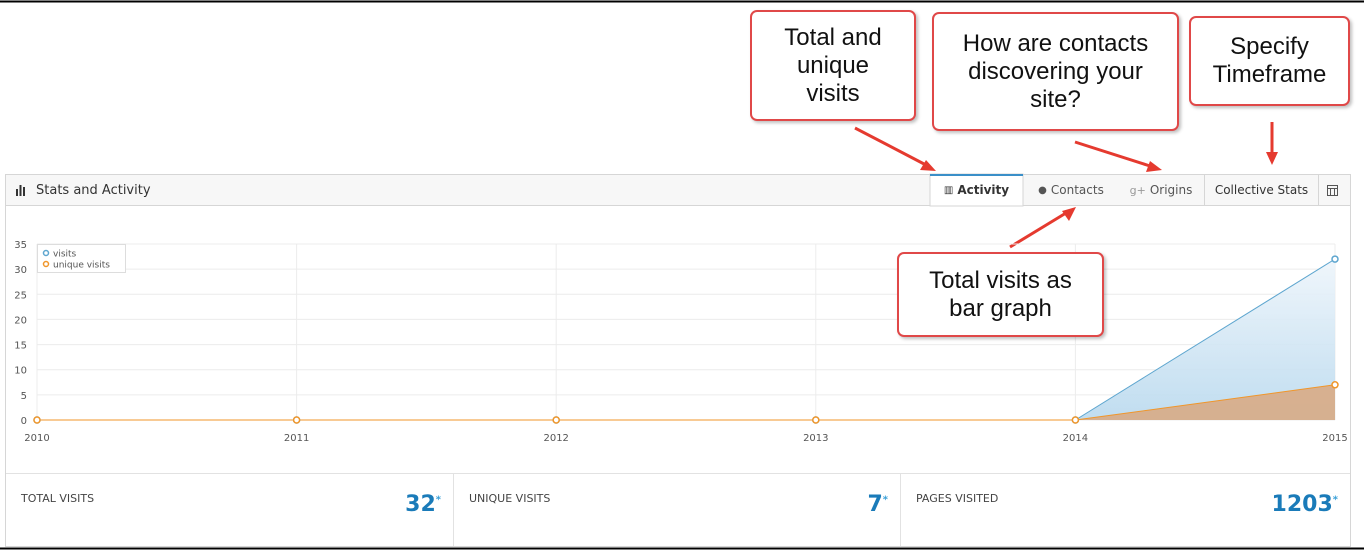 This screenshot has width=1364, height=550. I want to click on callout: Total and unique visits, so click(833, 65).